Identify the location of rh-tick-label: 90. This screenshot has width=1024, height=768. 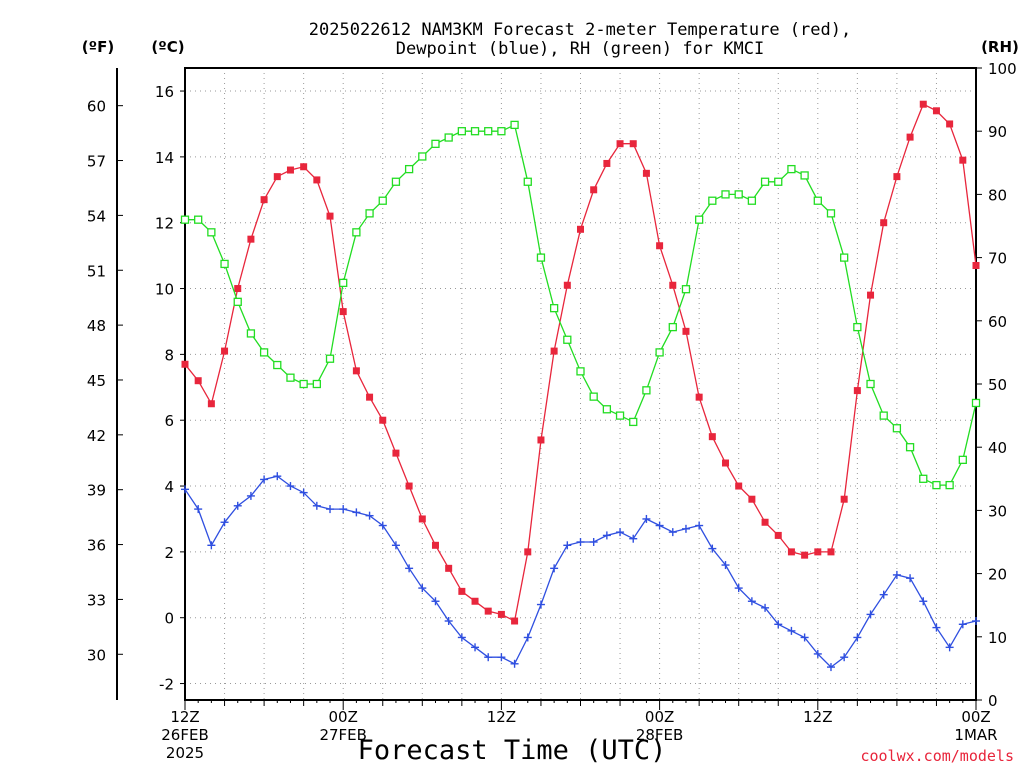
(997, 132).